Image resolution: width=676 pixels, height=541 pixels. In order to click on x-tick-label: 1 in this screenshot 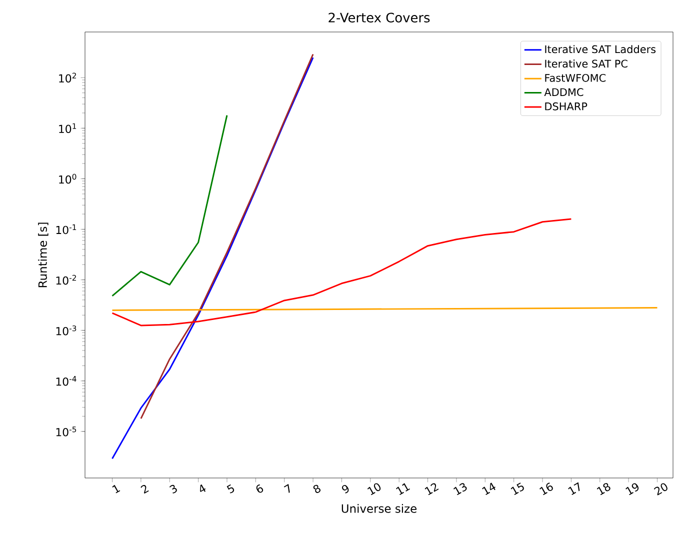, I will do `click(116, 489)`.